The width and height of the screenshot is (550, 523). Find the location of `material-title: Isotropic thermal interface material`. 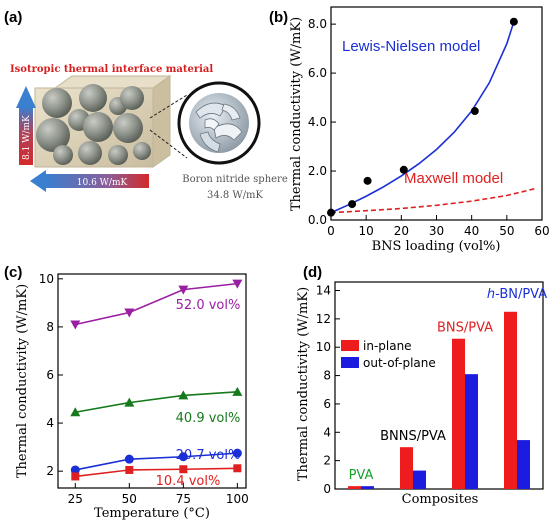

material-title: Isotropic thermal interface material is located at coordinates (111, 69).